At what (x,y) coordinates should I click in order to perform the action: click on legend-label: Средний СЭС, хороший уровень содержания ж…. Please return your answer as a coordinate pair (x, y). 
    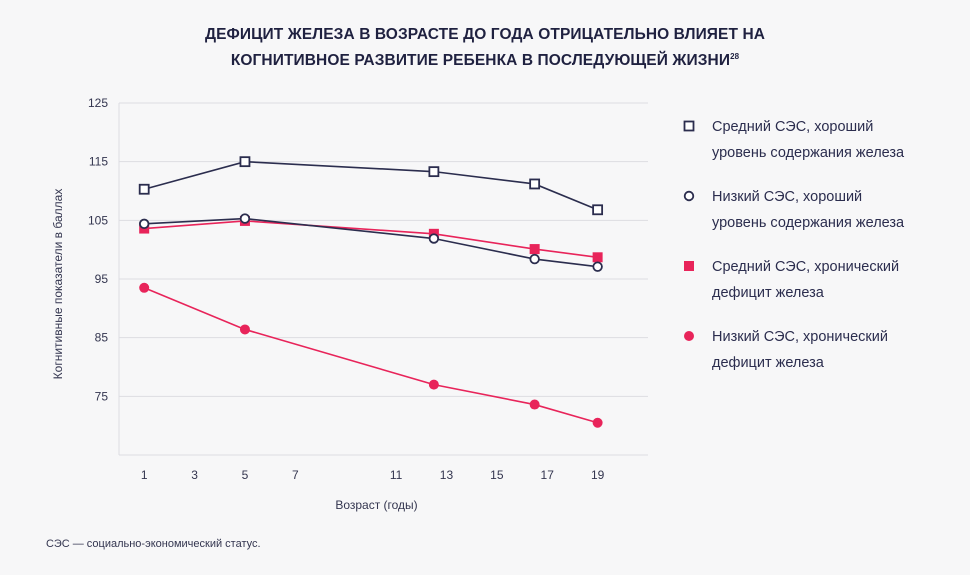
    Looking at the image, I should click on (837, 140).